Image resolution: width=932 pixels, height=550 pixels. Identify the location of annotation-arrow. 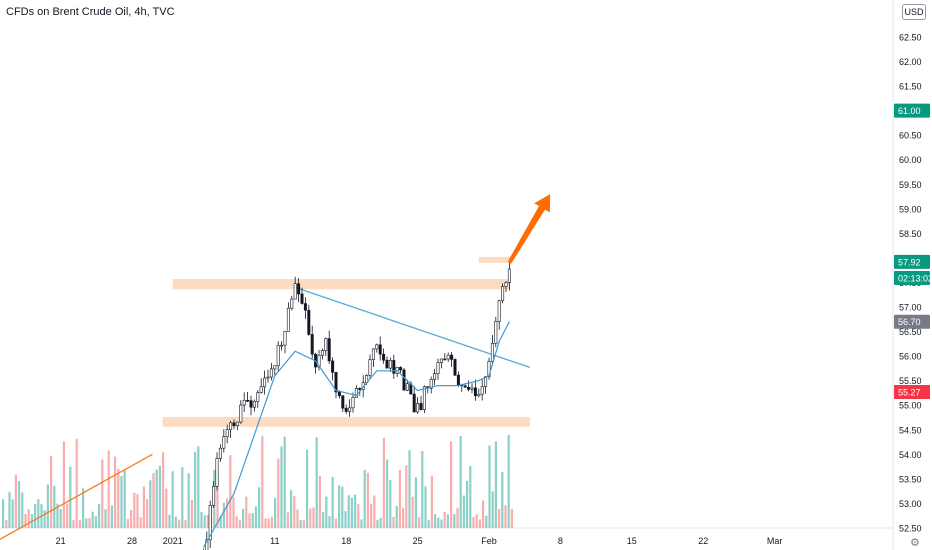
(529, 229).